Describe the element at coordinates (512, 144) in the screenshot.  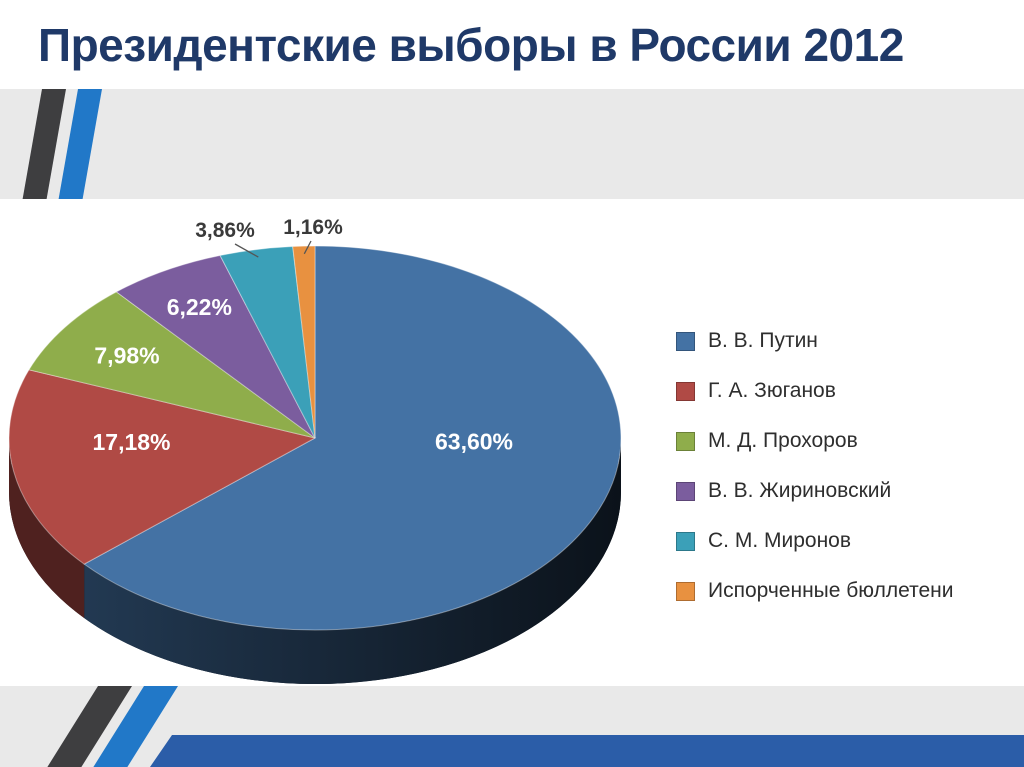
I see `top-decoration-band` at that location.